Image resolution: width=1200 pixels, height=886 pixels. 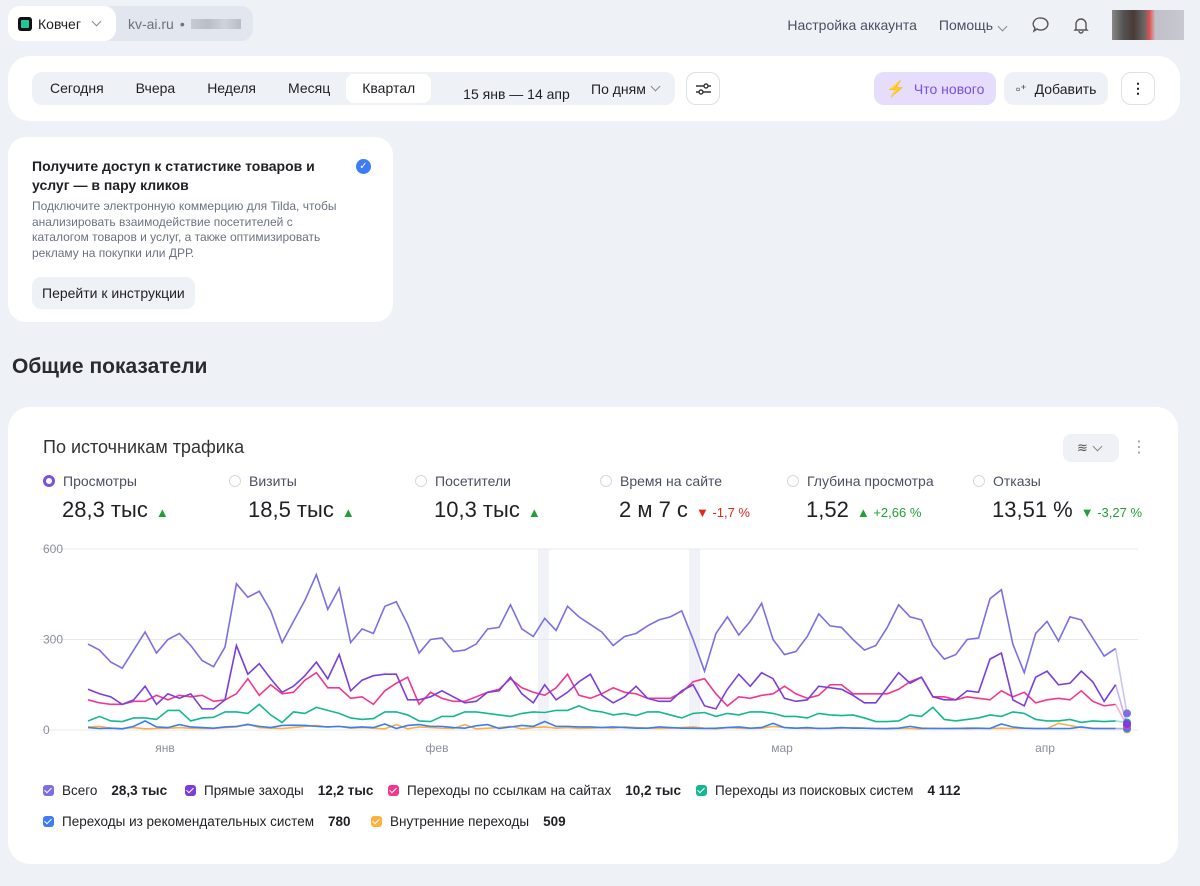 I want to click on metric-label: Отказы, so click(x=1057, y=481).